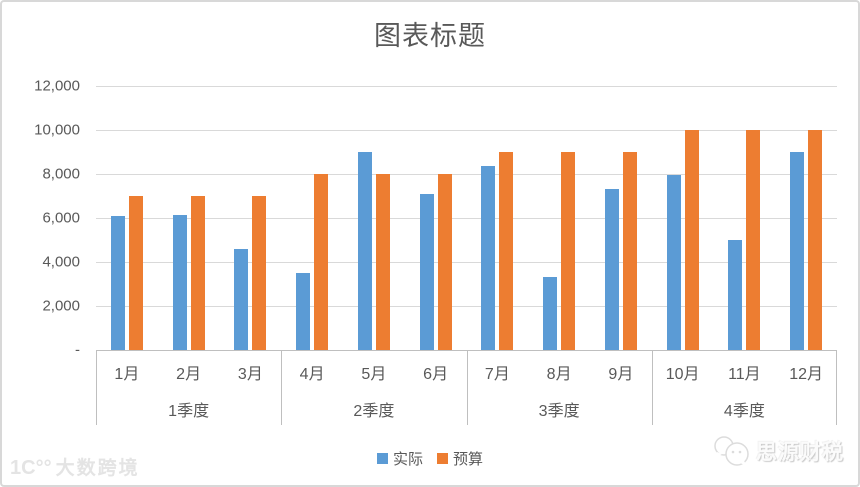  Describe the element at coordinates (303, 311) in the screenshot. I see `bar-实际-4月` at that location.